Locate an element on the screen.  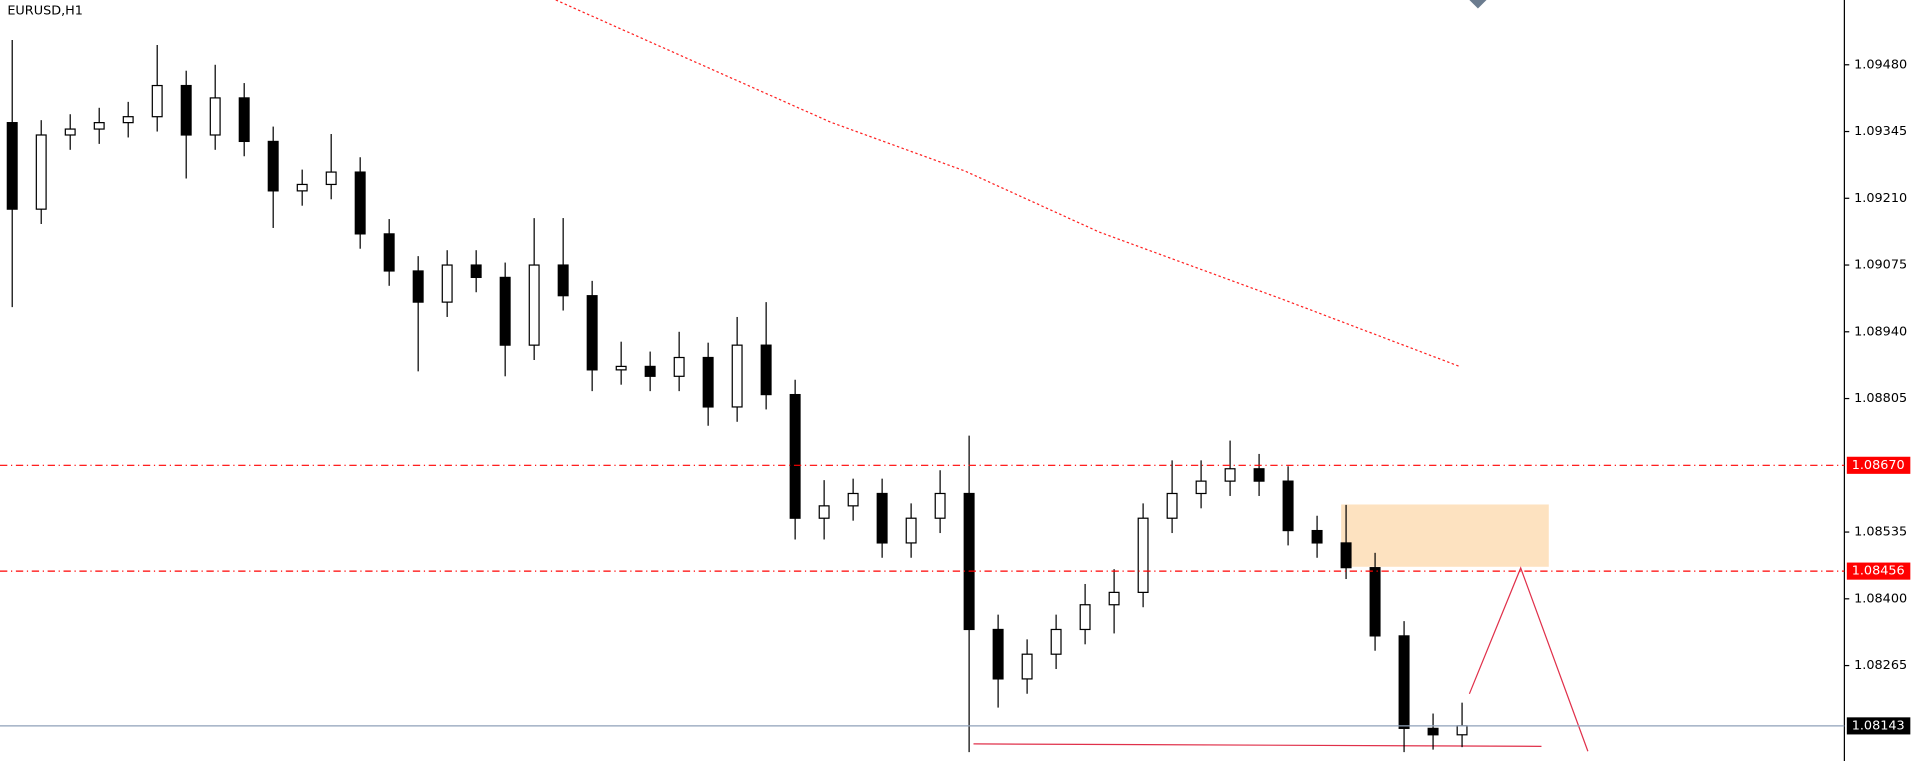
marker is located at coordinates (1478, 4).